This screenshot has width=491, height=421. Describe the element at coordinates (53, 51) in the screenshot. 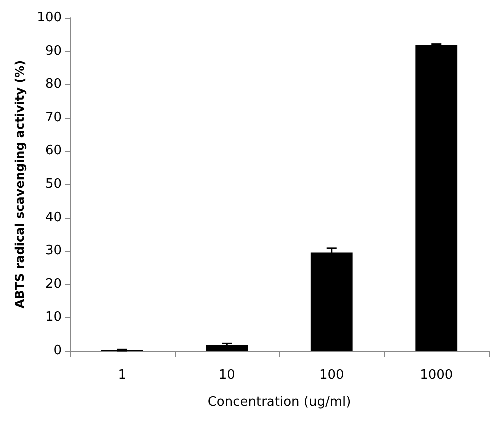

I see `y-tick-label: 90` at that location.